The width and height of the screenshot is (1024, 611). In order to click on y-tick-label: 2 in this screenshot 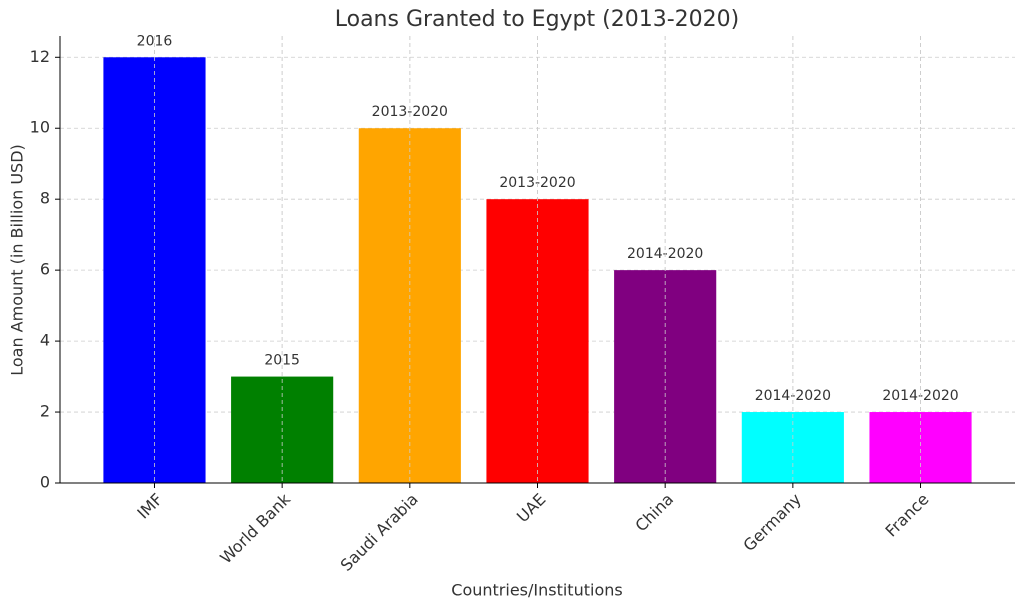, I will do `click(45, 411)`.